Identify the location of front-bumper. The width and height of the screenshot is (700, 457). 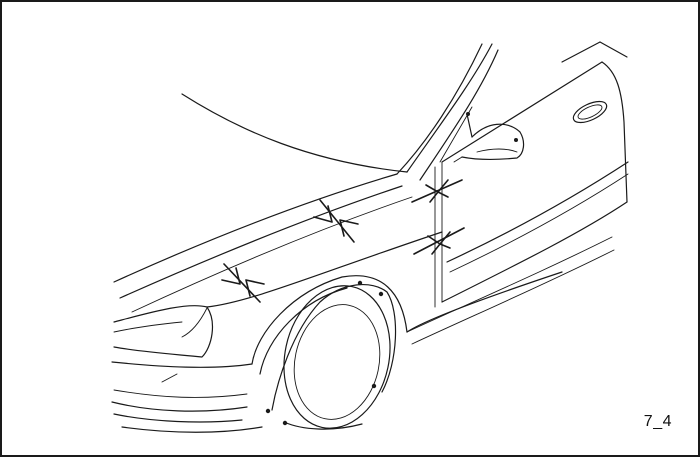
(187, 397).